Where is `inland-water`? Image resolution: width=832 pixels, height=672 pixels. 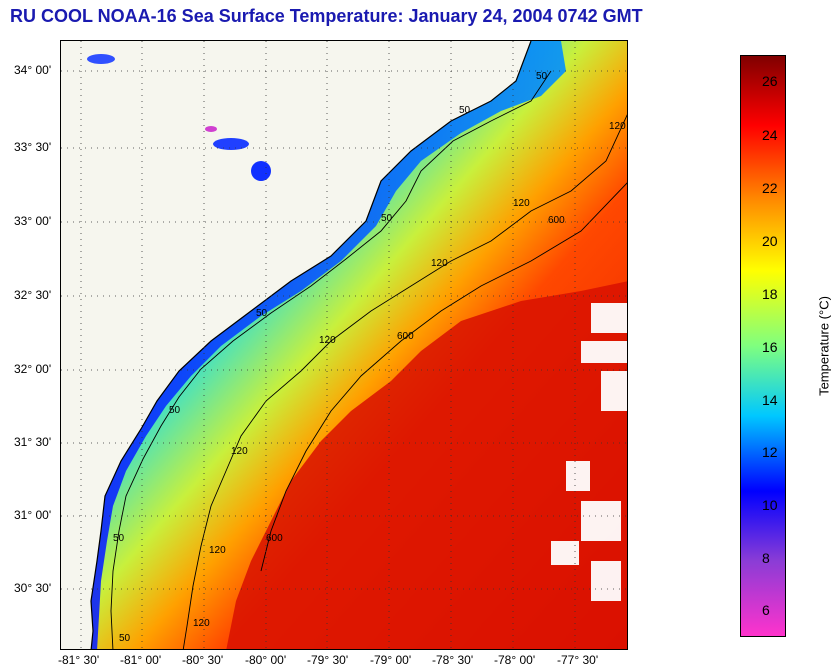 inland-water is located at coordinates (179, 117).